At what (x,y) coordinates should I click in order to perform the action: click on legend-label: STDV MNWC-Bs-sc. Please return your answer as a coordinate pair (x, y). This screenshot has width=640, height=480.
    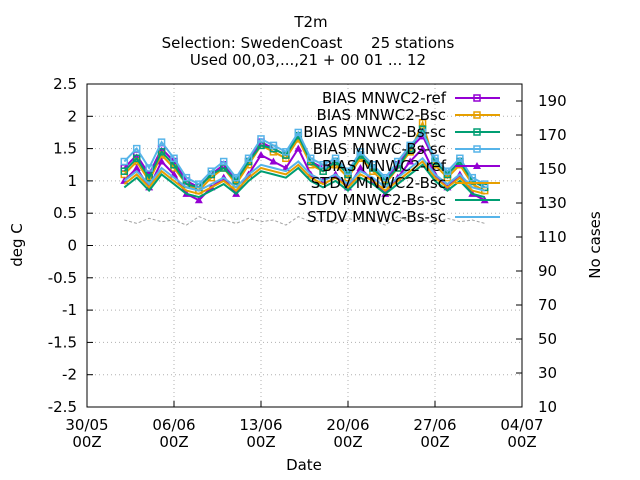
    Looking at the image, I should click on (376, 217).